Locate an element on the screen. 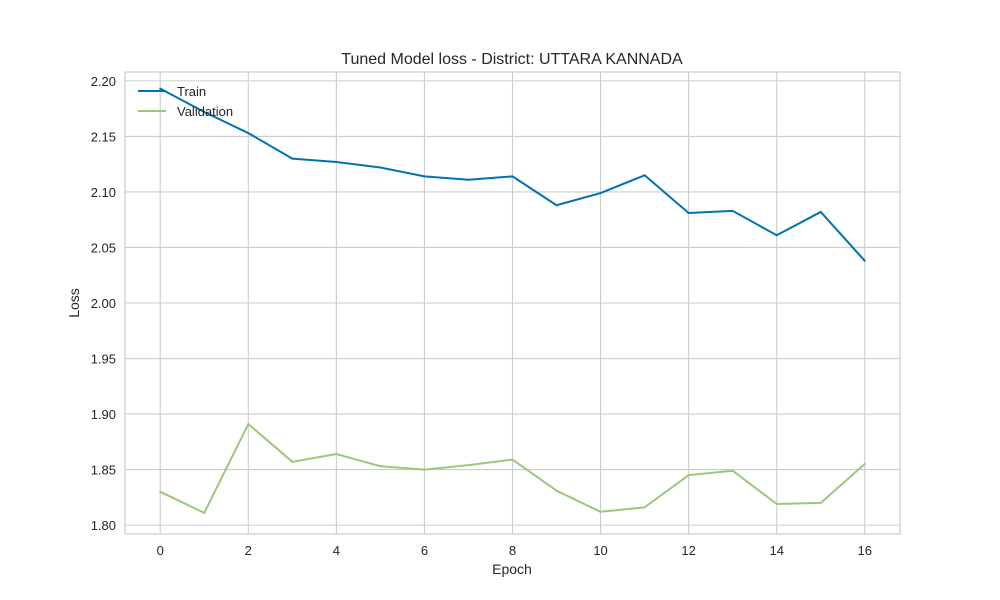 Image resolution: width=1000 pixels, height=600 pixels. y-tick-label: 1.80 is located at coordinates (103, 525).